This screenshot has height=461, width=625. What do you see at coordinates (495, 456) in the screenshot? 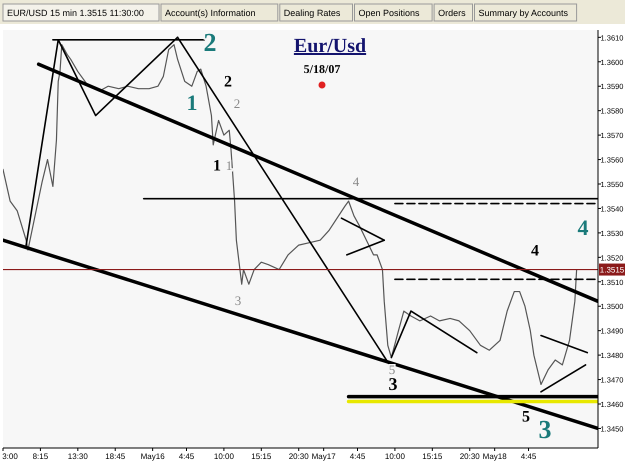
I see `x-tick-label: May18` at bounding box center [495, 456].